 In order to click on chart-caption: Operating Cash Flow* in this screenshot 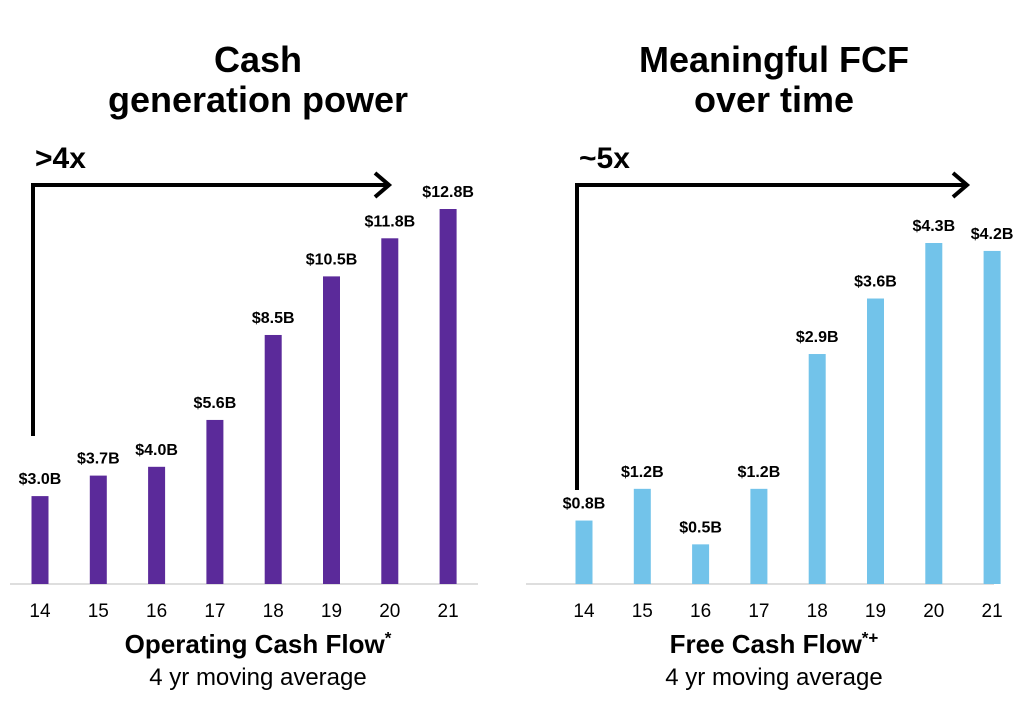, I will do `click(258, 644)`.